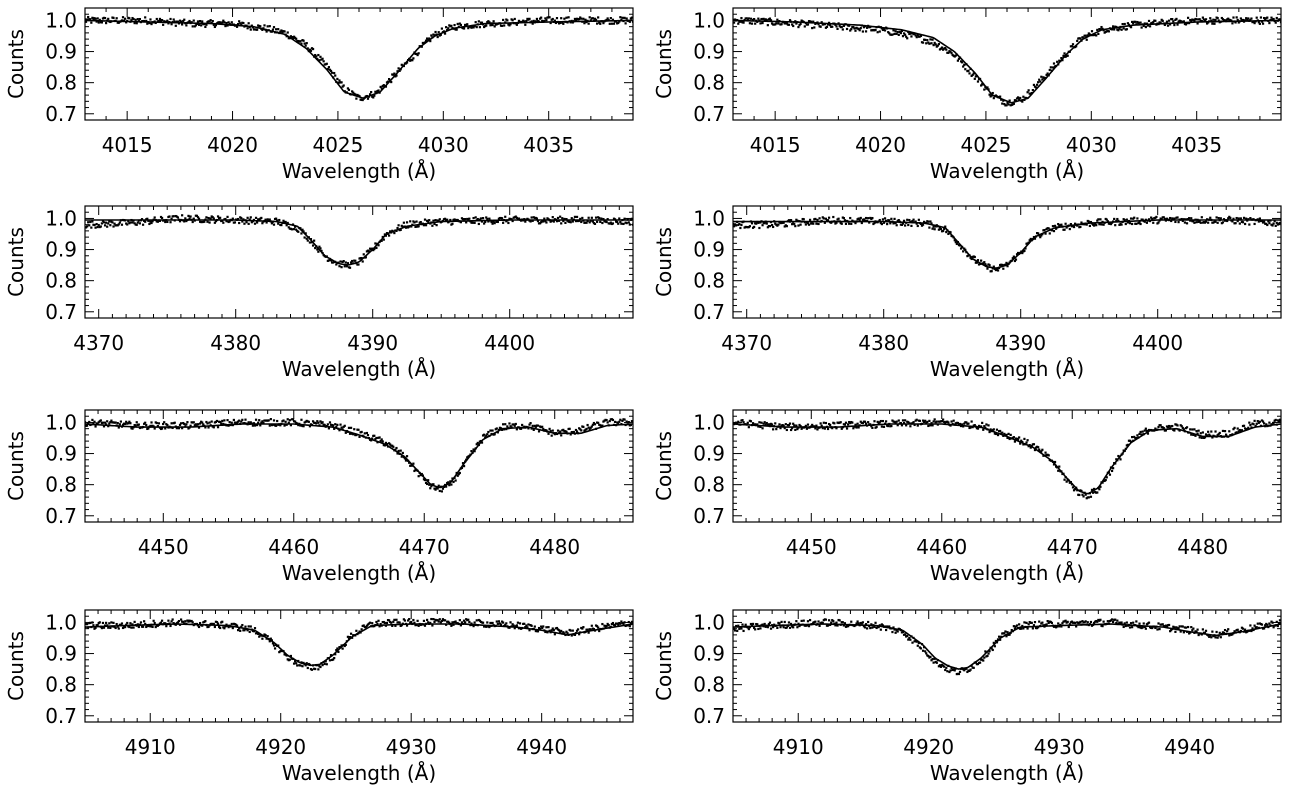 The width and height of the screenshot is (1292, 796). Describe the element at coordinates (664, 466) in the screenshot. I see `y-axis-label: Counts` at that location.